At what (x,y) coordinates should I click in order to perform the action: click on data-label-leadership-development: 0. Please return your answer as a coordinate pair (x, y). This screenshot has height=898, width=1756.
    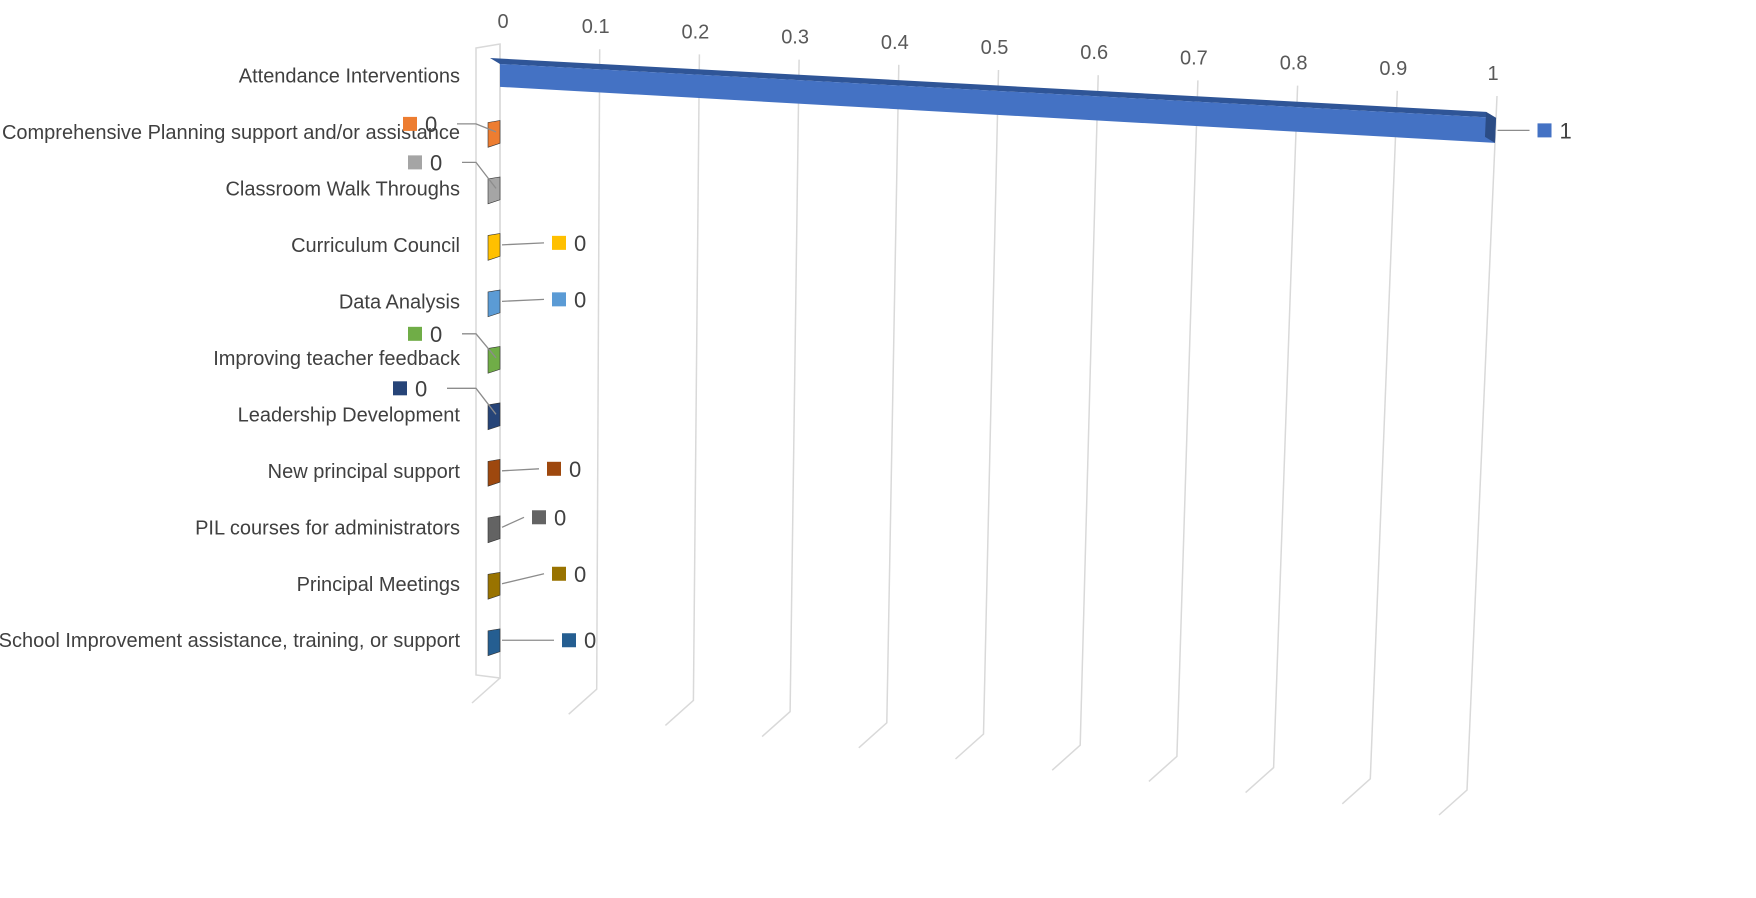
    Looking at the image, I should click on (421, 388).